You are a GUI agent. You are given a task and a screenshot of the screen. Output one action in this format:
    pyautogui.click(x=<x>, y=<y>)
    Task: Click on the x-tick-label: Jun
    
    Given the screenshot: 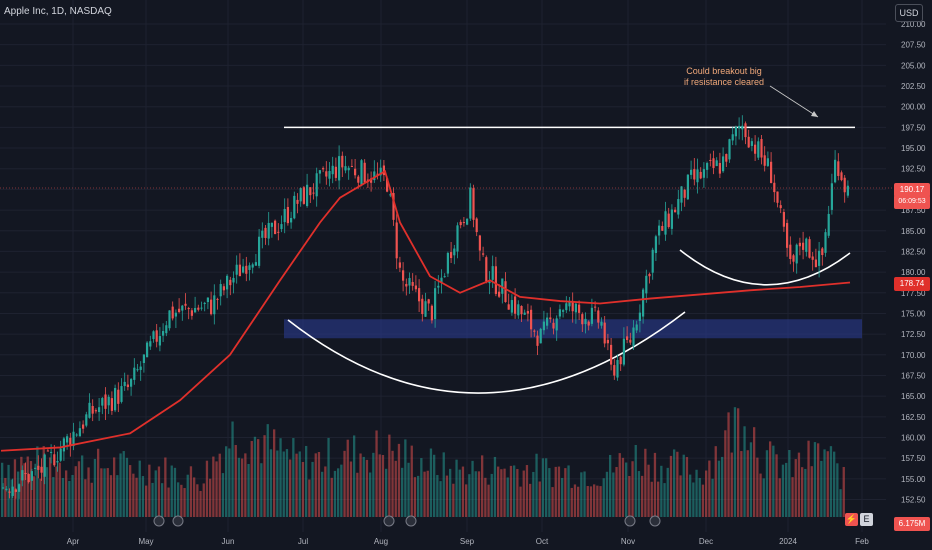 What is the action you would take?
    pyautogui.click(x=228, y=541)
    